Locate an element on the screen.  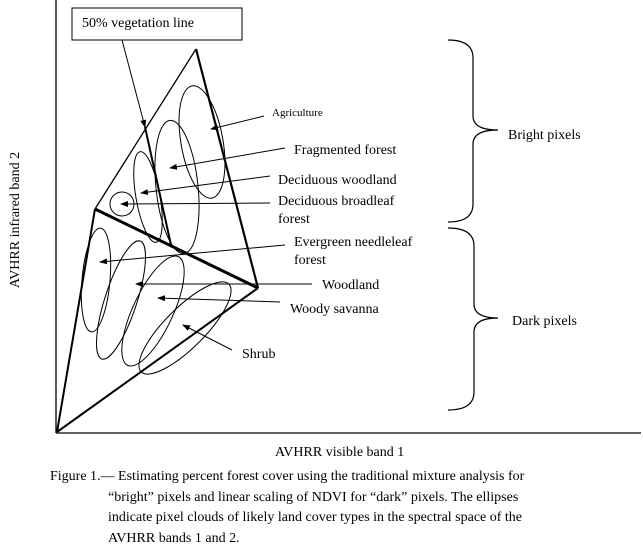
arrow-shrub is located at coordinates (207, 337).